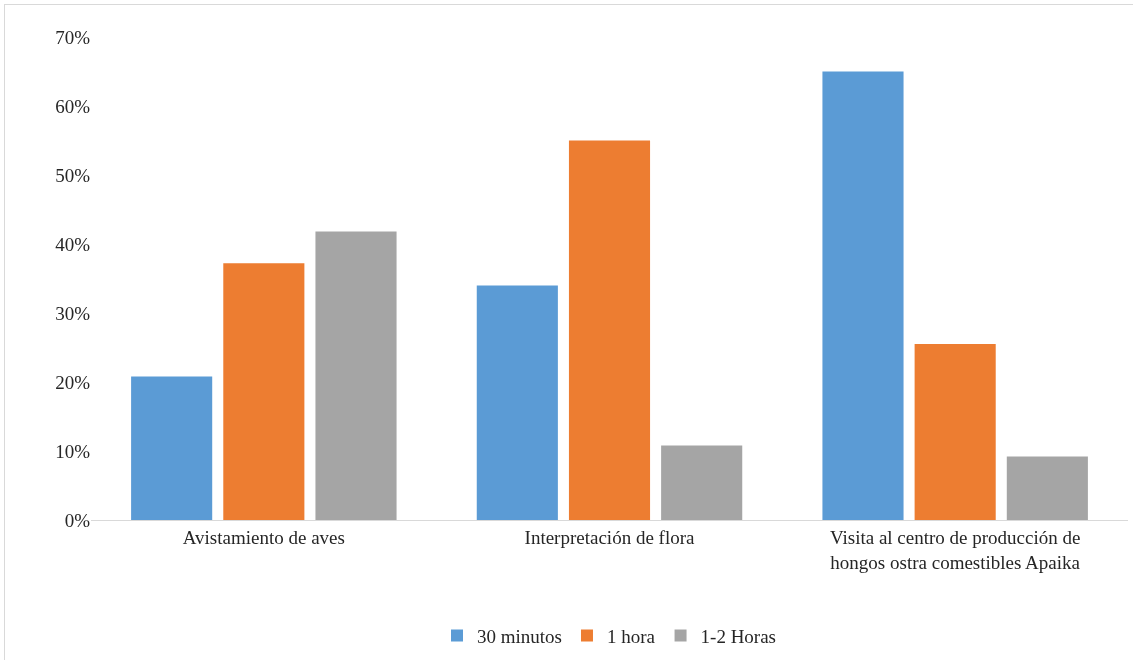 Image resolution: width=1139 pixels, height=666 pixels. I want to click on y-tick-label: 30%, so click(73, 313).